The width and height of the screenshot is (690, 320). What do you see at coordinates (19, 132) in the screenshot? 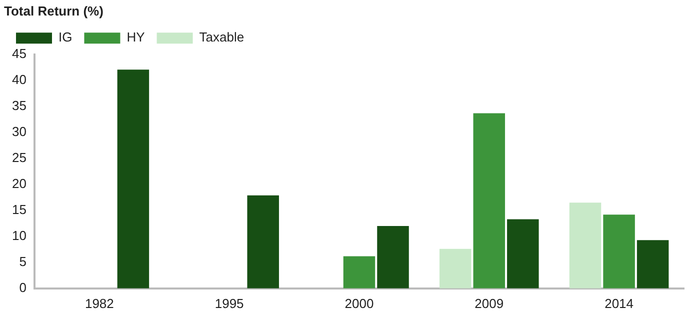
I see `y-tick-label: 30` at bounding box center [19, 132].